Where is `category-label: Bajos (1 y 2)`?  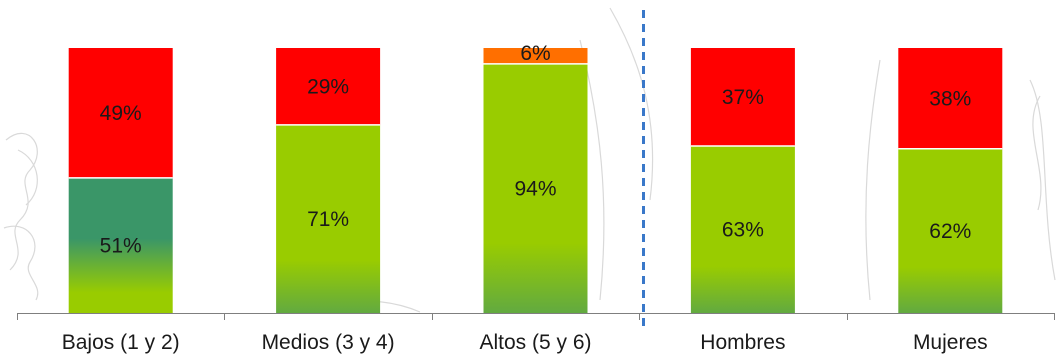 category-label: Bajos (1 y 2) is located at coordinates (121, 342).